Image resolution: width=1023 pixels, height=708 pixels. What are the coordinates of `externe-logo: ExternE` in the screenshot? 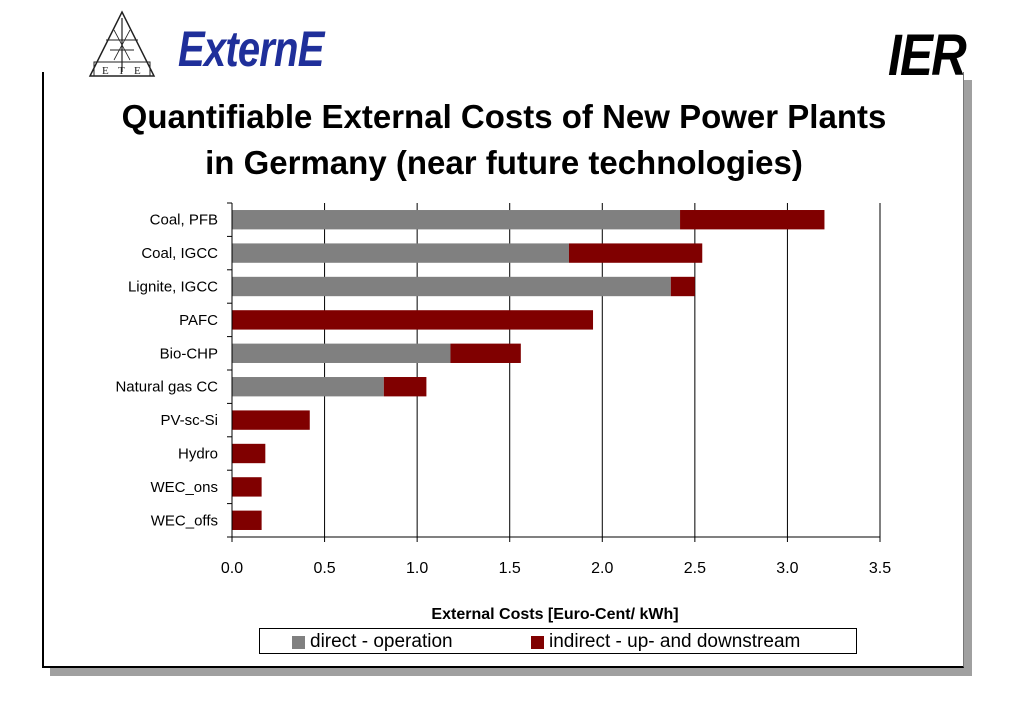 It's located at (251, 49).